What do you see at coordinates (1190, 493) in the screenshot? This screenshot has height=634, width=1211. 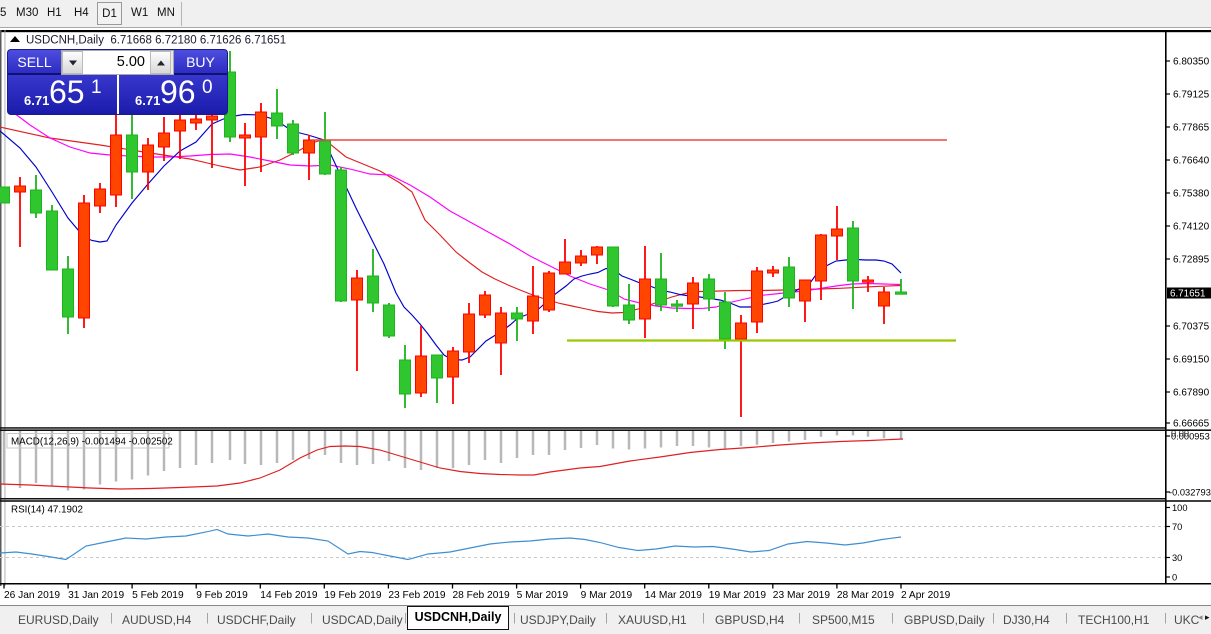 I see `svg-text: -0.032793` at bounding box center [1190, 493].